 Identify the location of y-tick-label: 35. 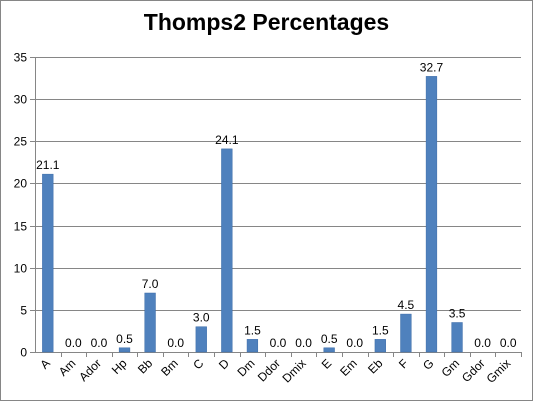
(21, 58).